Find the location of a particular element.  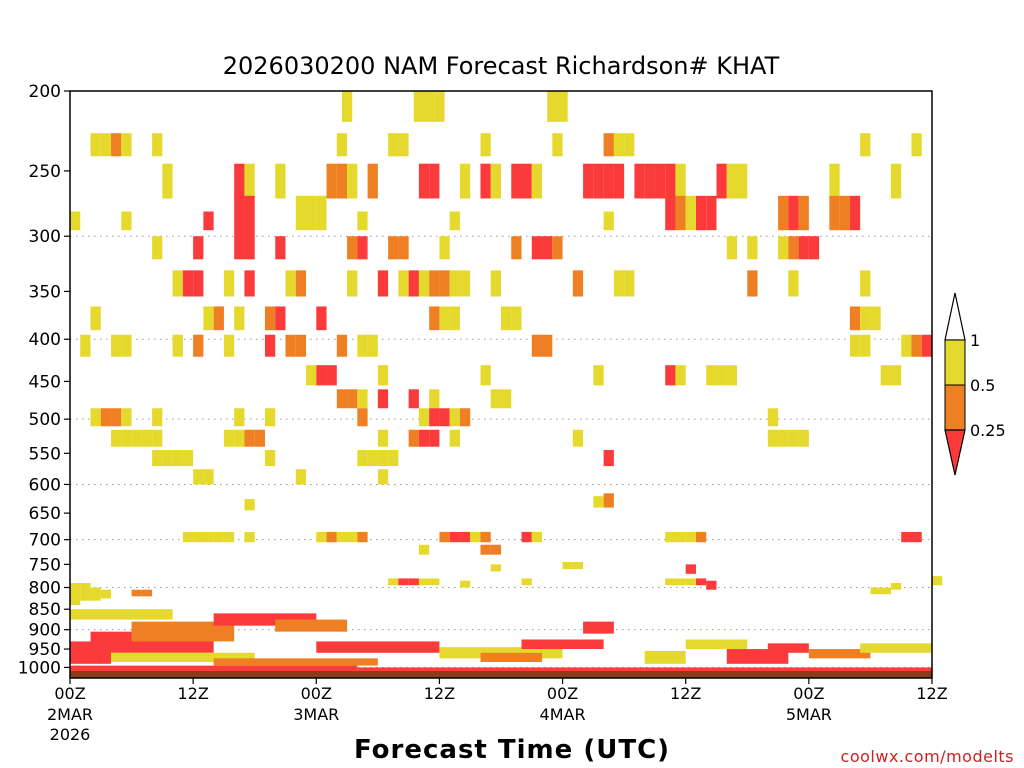

x-date-label-2: 3MAR is located at coordinates (316, 714).